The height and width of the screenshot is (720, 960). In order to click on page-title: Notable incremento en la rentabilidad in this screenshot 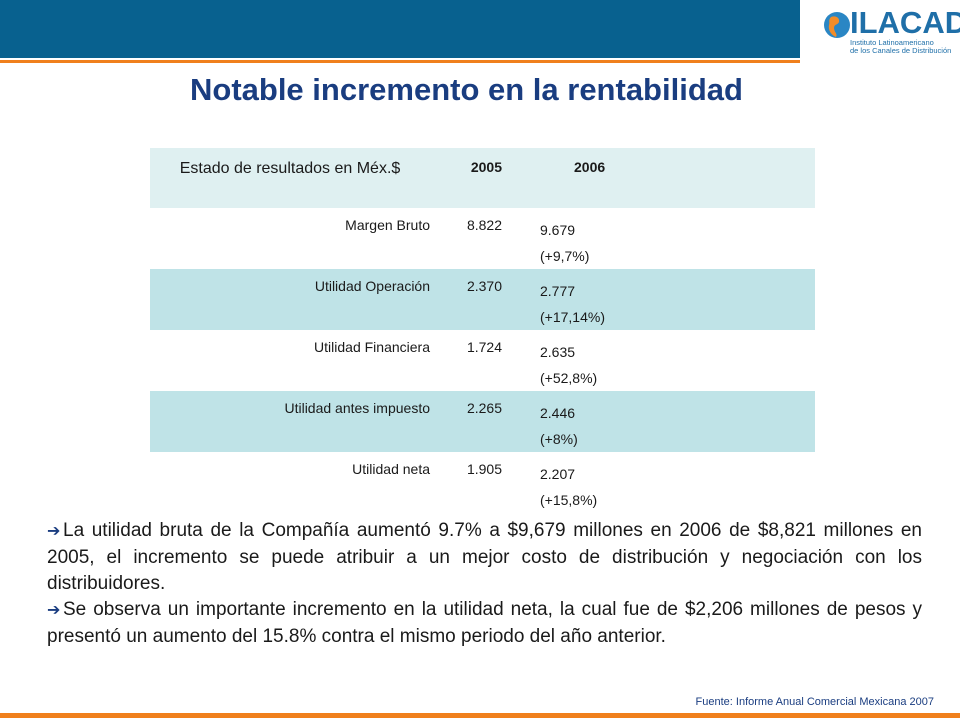, I will do `click(466, 89)`.